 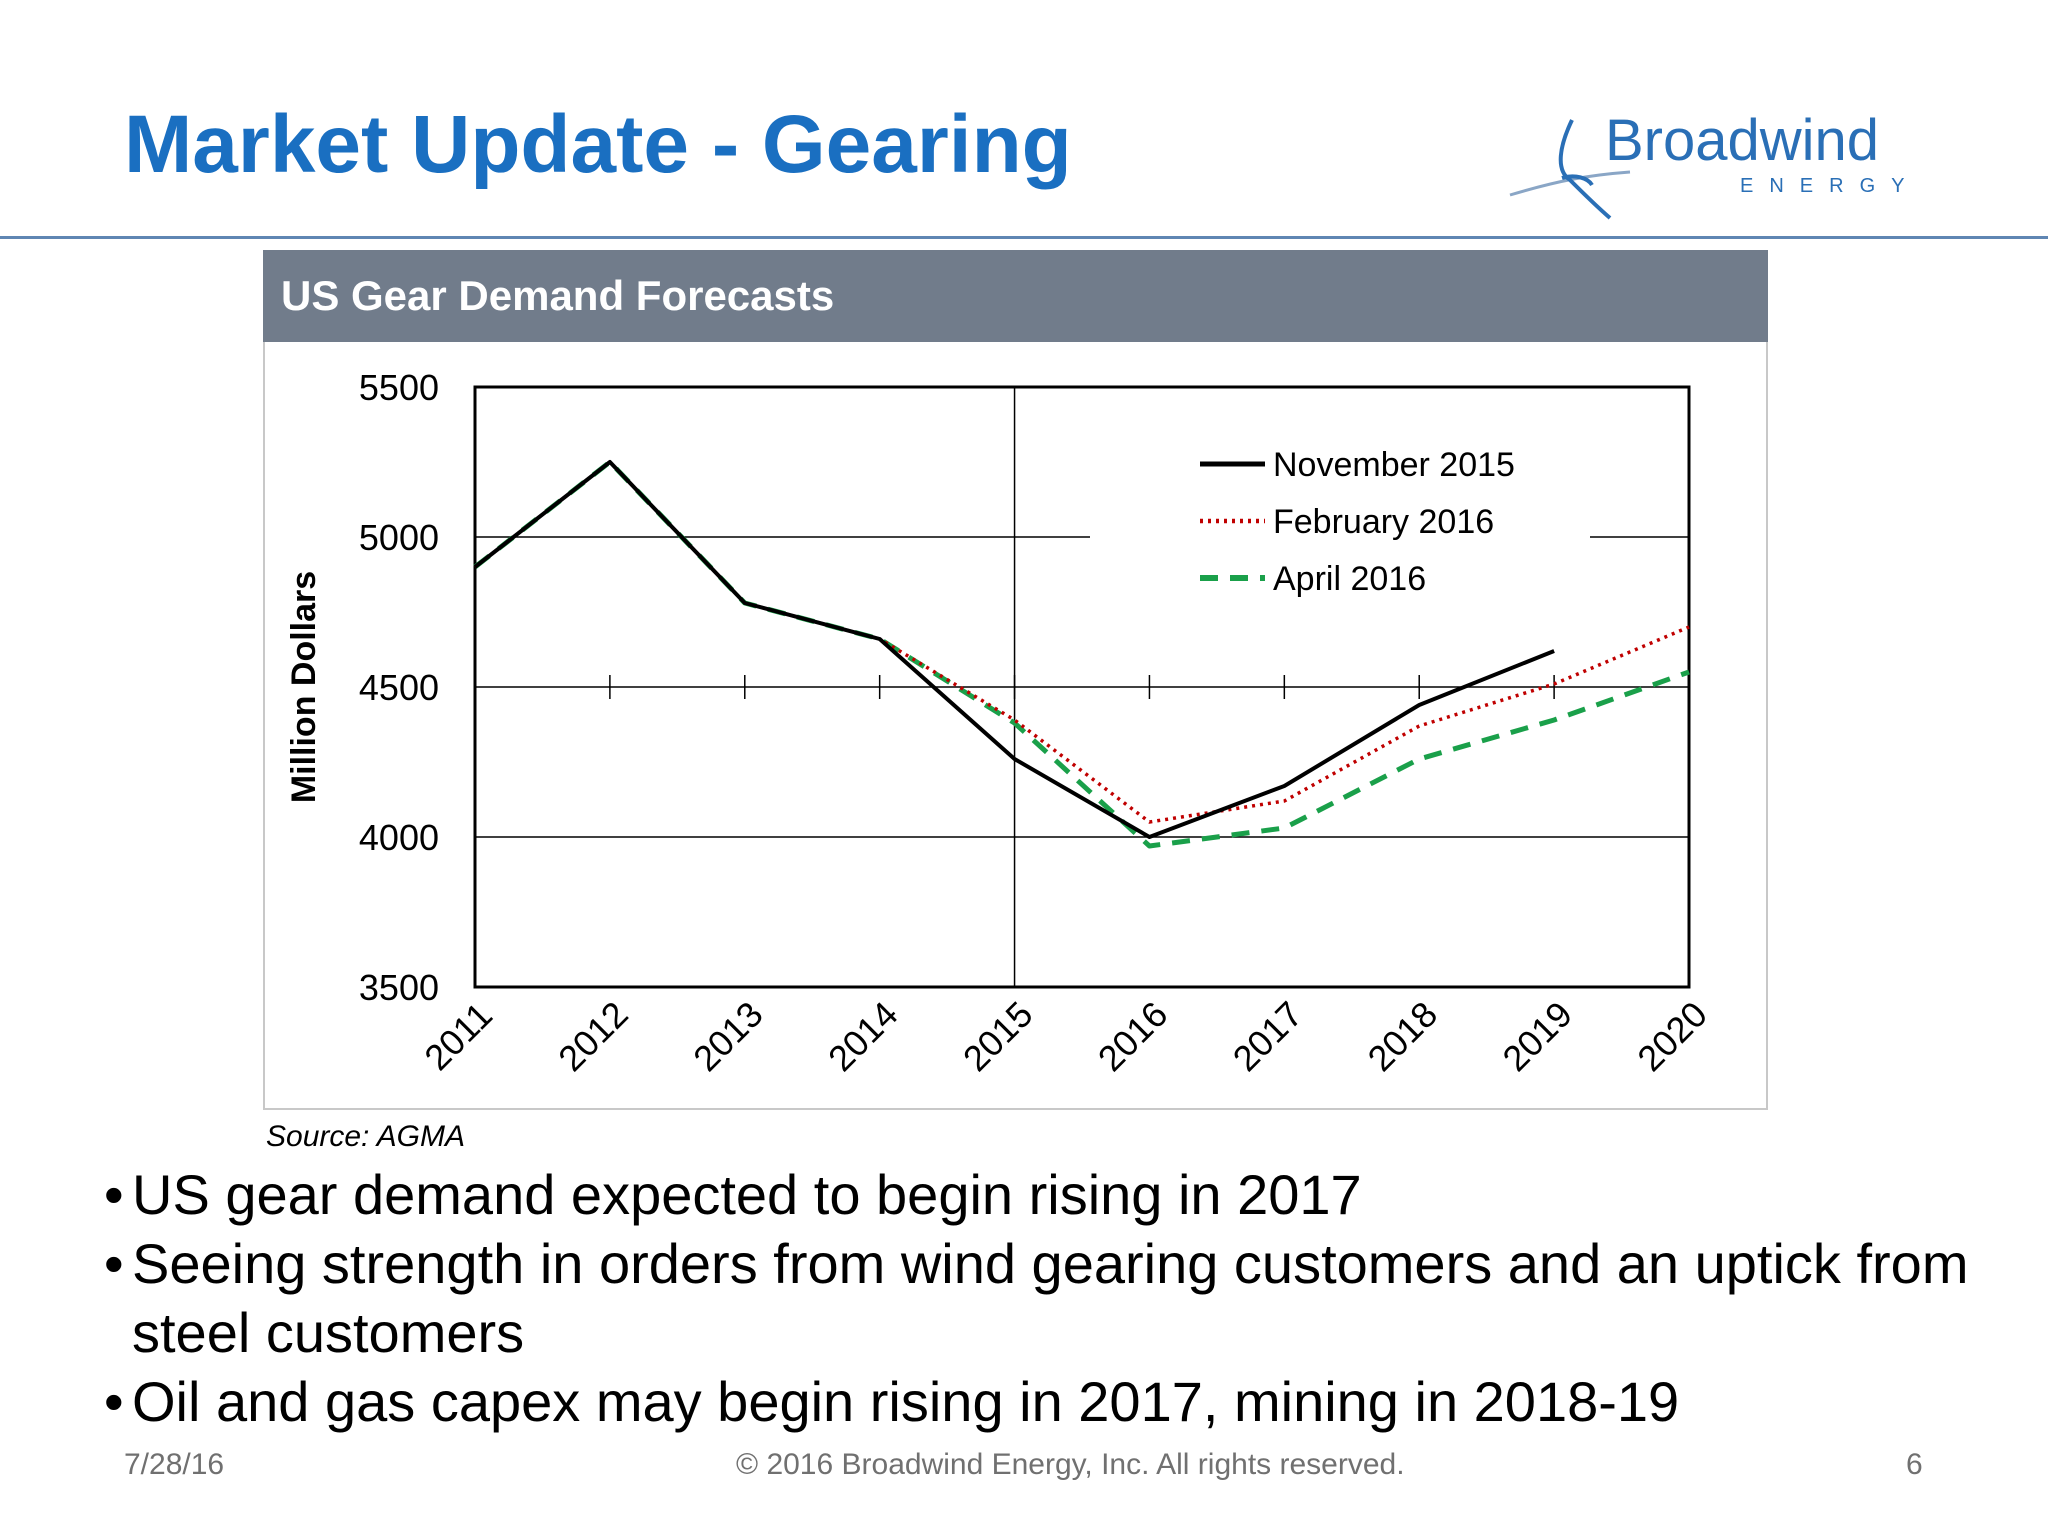 What do you see at coordinates (1394, 465) in the screenshot?
I see `legend-label: November 2015` at bounding box center [1394, 465].